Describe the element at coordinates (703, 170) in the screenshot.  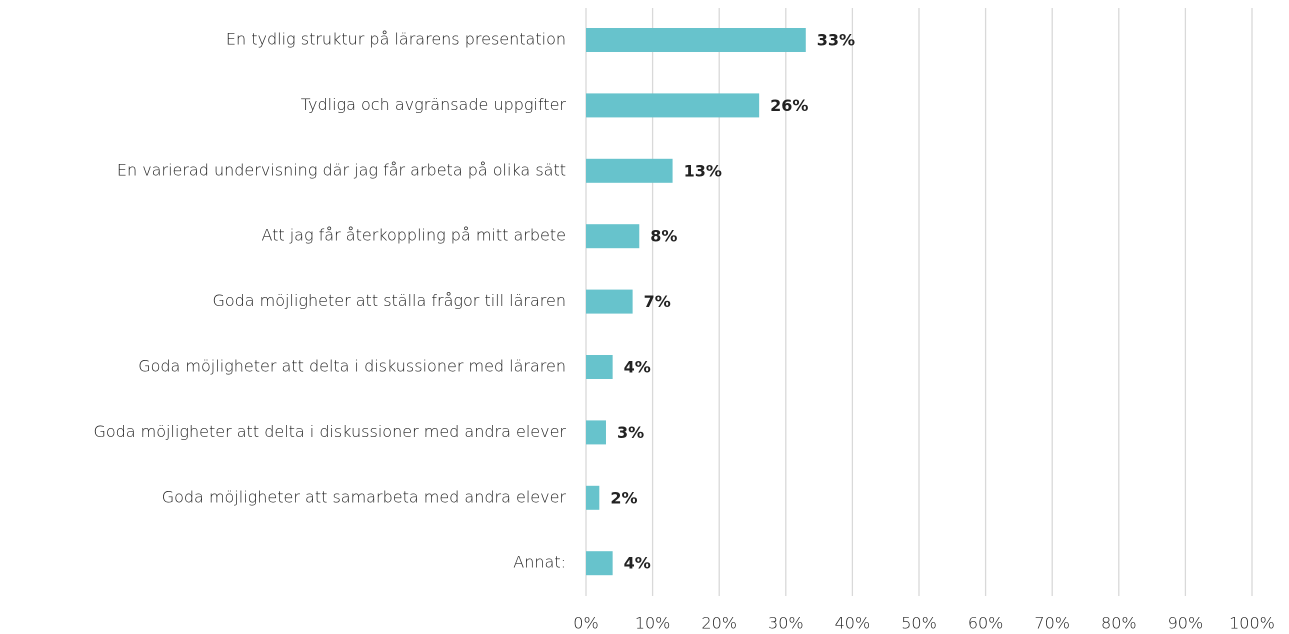
I see `value-label: 13%` at that location.